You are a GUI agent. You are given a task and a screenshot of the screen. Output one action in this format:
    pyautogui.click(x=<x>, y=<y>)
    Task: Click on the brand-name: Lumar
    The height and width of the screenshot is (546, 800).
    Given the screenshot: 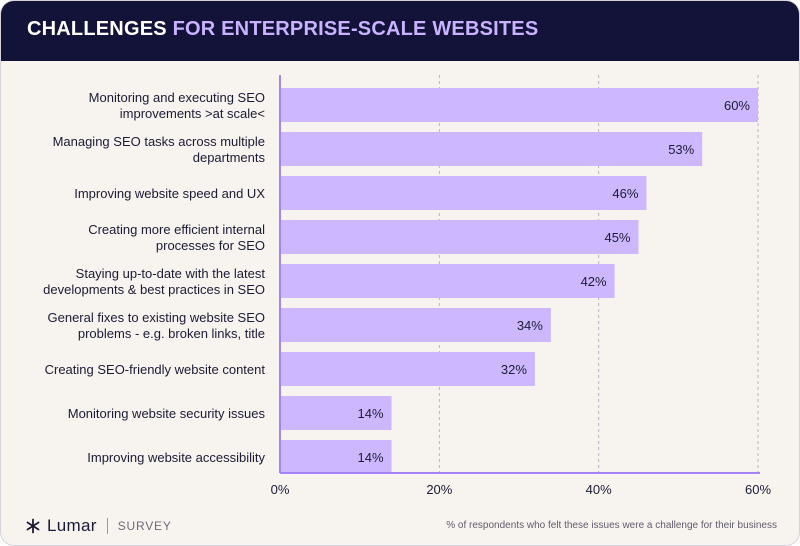 What is the action you would take?
    pyautogui.click(x=72, y=525)
    